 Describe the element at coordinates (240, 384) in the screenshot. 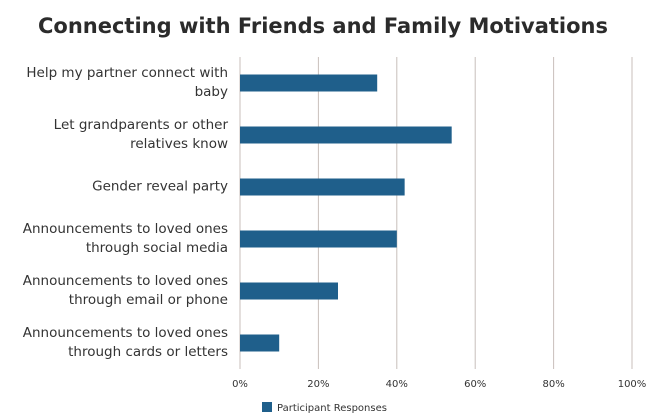

I see `x-tick-label: 0%` at that location.